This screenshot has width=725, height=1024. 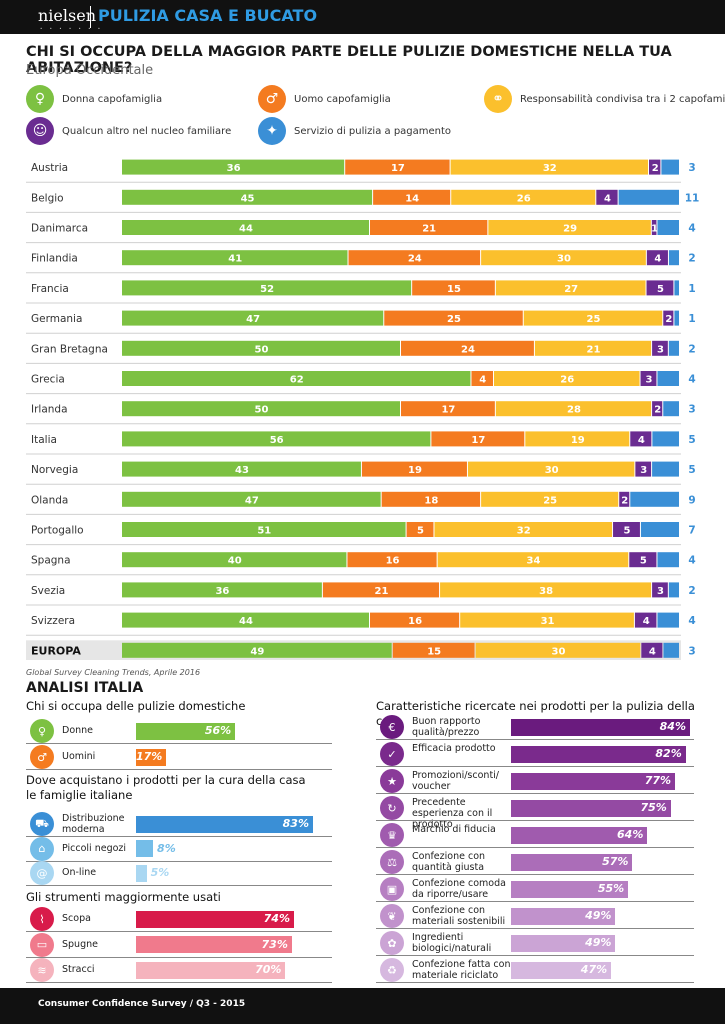 I want to click on data-label: 47, so click(x=252, y=500).